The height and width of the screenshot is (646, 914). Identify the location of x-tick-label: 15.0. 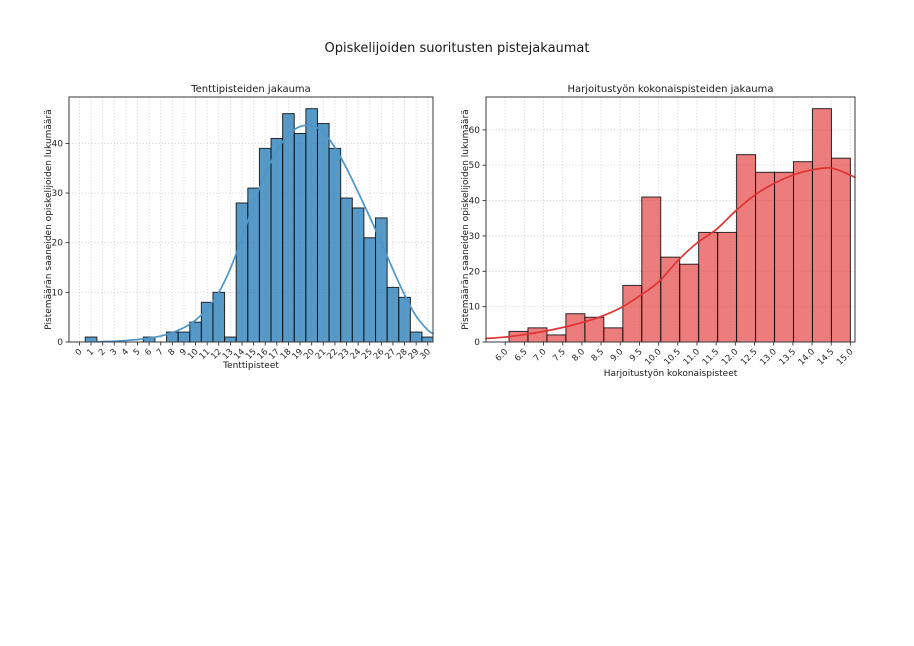
(845, 357).